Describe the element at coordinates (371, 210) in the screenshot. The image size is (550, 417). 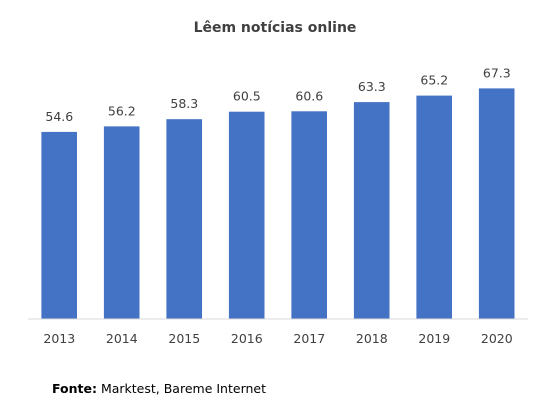
I see `bar-2018` at that location.